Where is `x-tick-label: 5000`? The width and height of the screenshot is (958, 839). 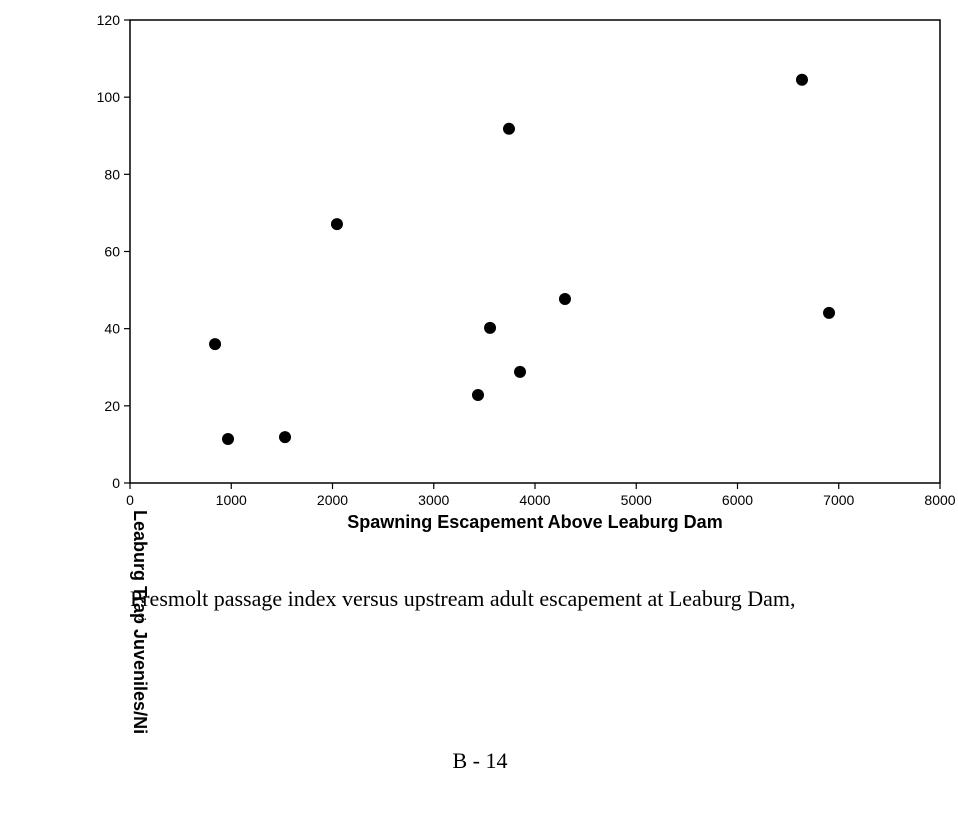
x-tick-label: 5000 is located at coordinates (636, 500).